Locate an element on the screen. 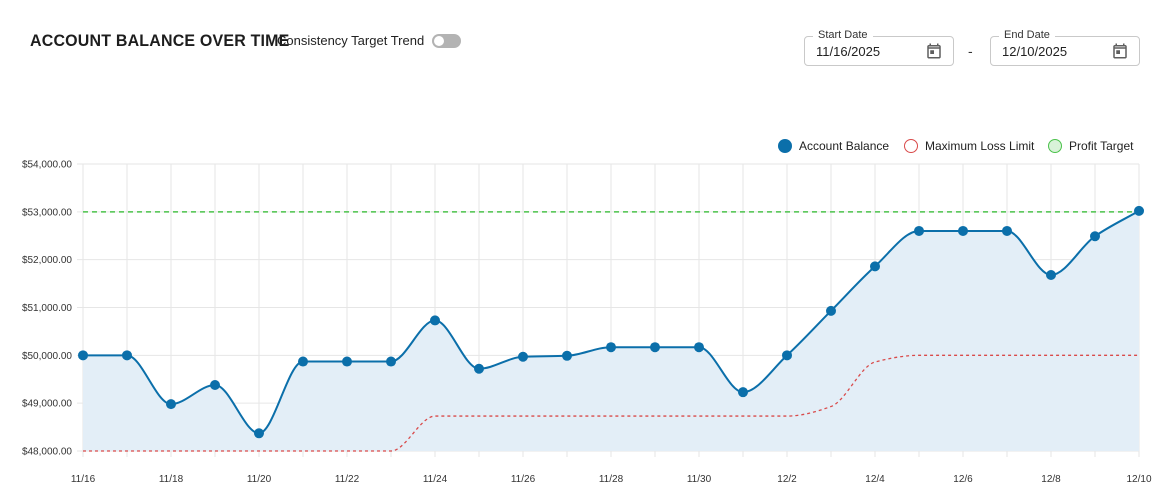 This screenshot has height=501, width=1175. legend-item-maximum-loss-limit: Maximum Loss Limit is located at coordinates (969, 146).